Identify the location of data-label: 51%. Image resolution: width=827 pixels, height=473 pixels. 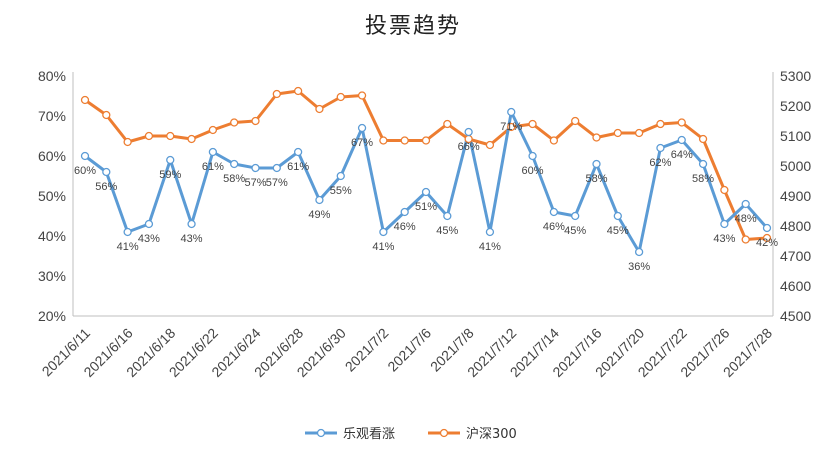
(426, 207).